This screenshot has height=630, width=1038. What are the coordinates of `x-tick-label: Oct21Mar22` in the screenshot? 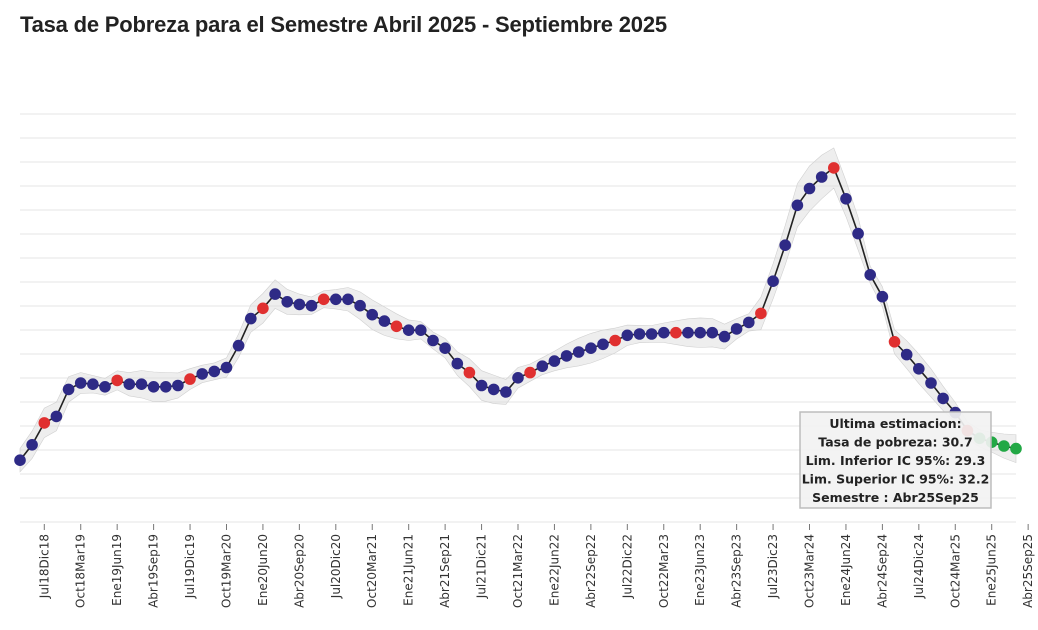 It's located at (518, 571).